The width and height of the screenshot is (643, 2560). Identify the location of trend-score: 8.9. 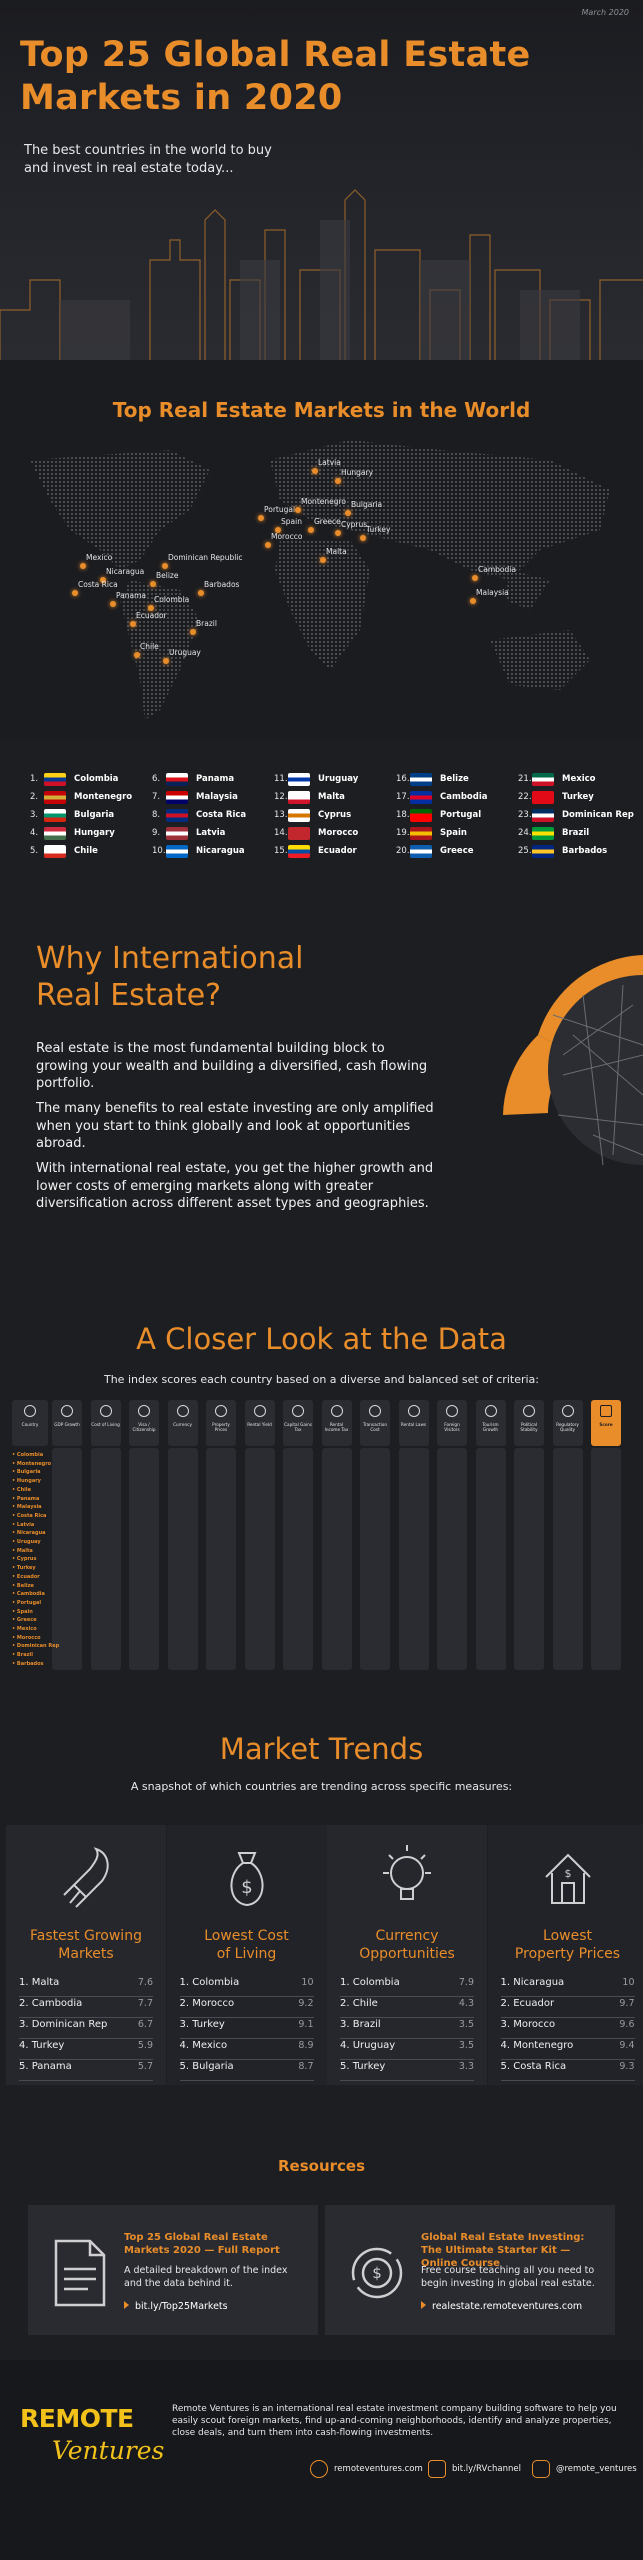
(306, 2045).